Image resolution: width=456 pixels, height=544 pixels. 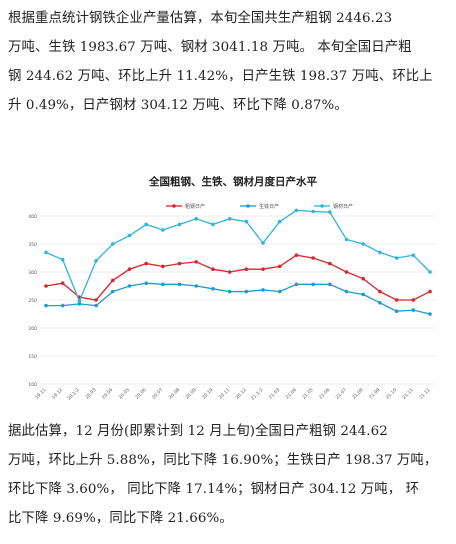 I want to click on x-tick-label: 20.08, so click(x=174, y=393).